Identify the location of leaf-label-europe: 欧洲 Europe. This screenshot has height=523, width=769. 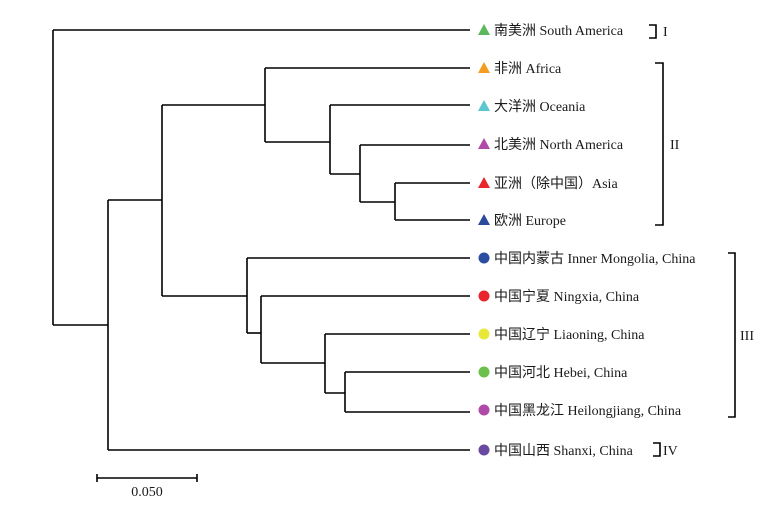
(530, 221).